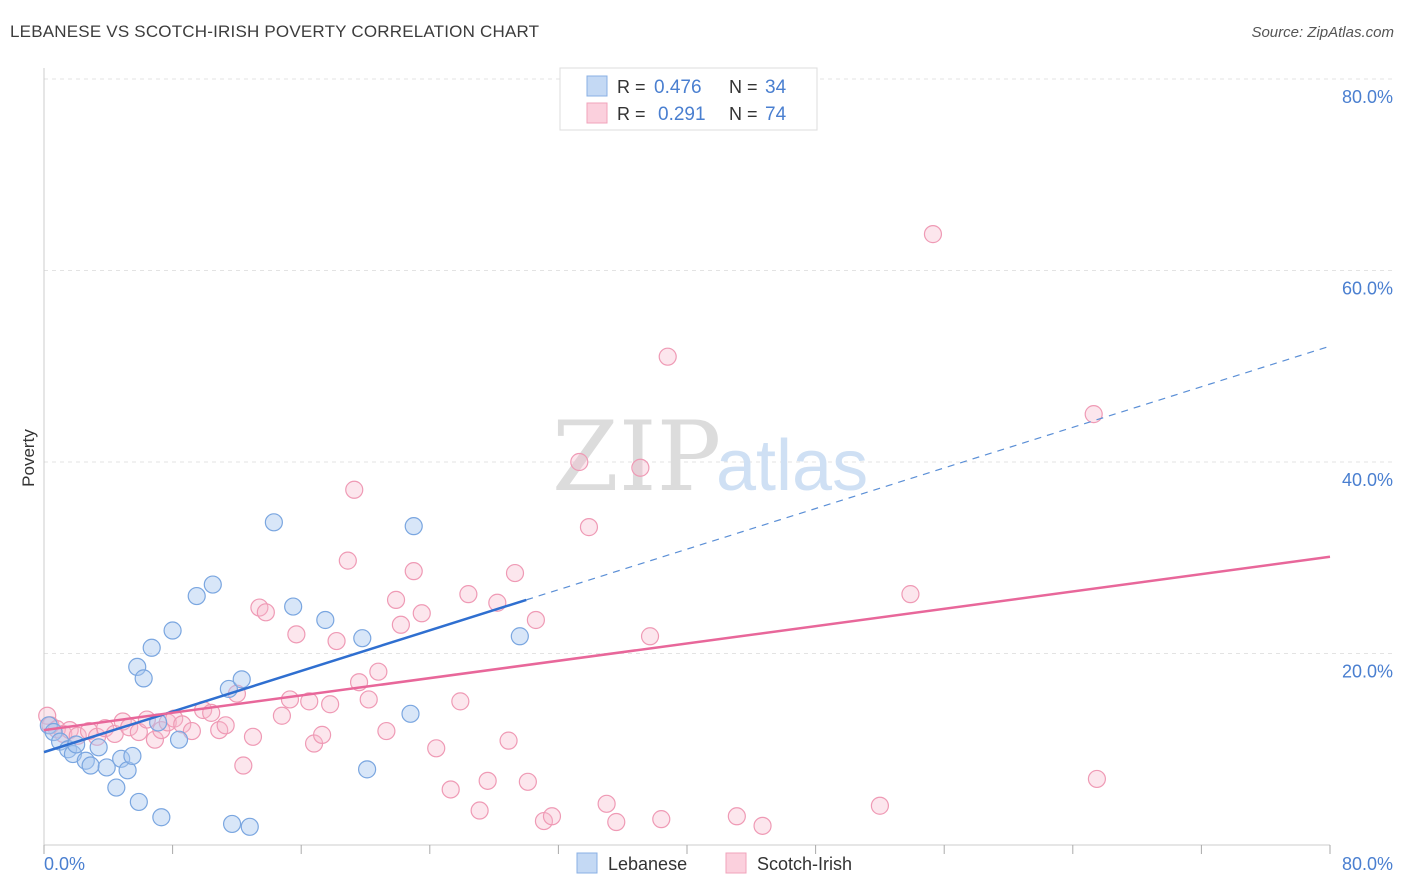 This screenshot has width=1406, height=892. What do you see at coordinates (28, 458) in the screenshot?
I see `y-axis-label: Poverty` at bounding box center [28, 458].